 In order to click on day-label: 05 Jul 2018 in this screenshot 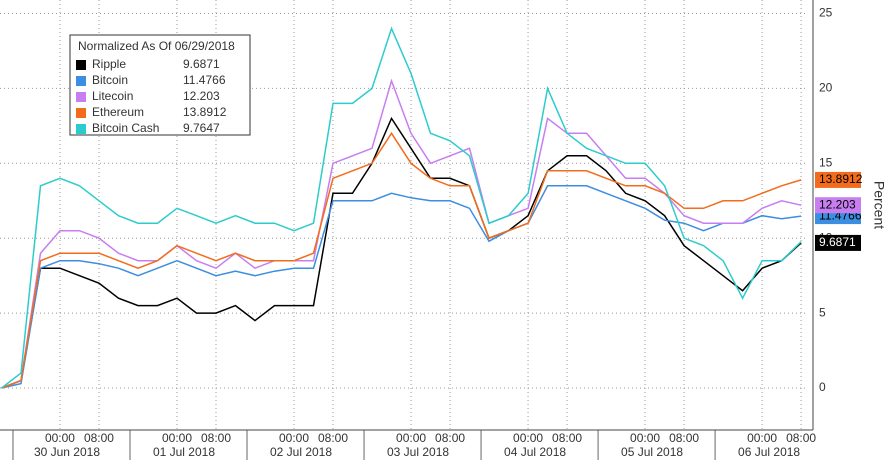, I will do `click(652, 452)`.